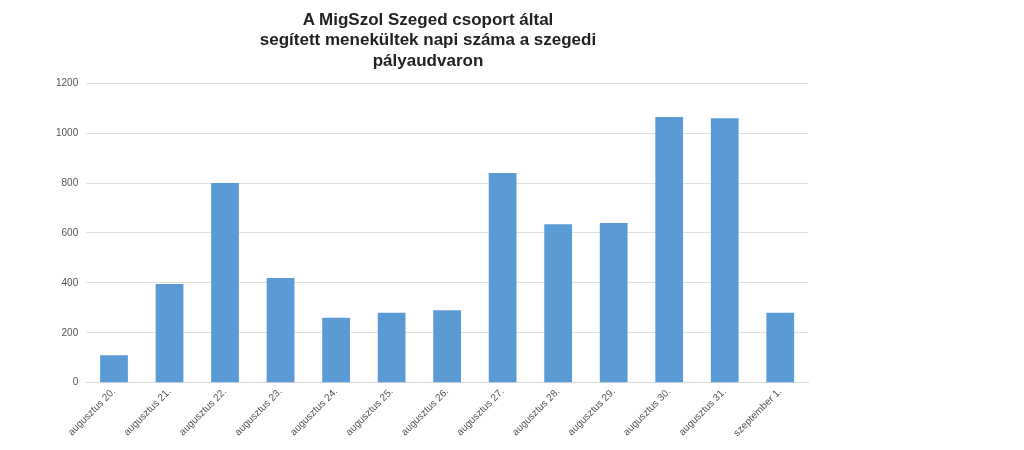 The height and width of the screenshot is (450, 1024). What do you see at coordinates (67, 82) in the screenshot?
I see `y-tick-label: 1200` at bounding box center [67, 82].